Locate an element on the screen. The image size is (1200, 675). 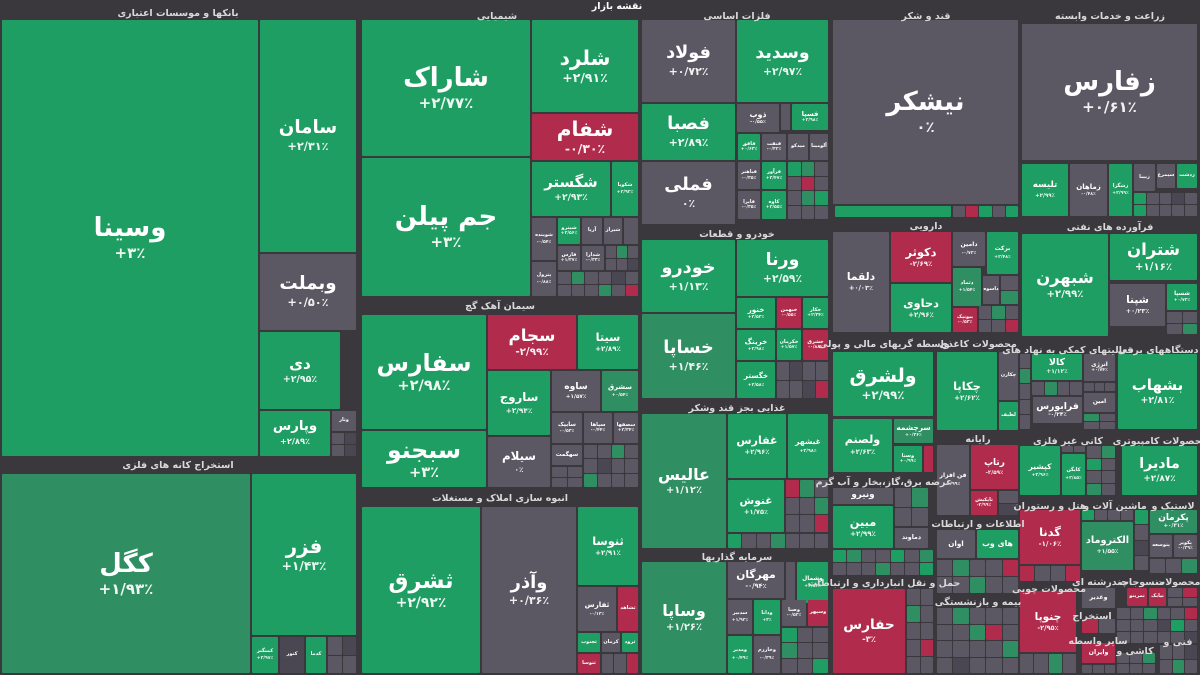
tile-پتوسعه: پتوسعه is located at coordinates (1161, 546).